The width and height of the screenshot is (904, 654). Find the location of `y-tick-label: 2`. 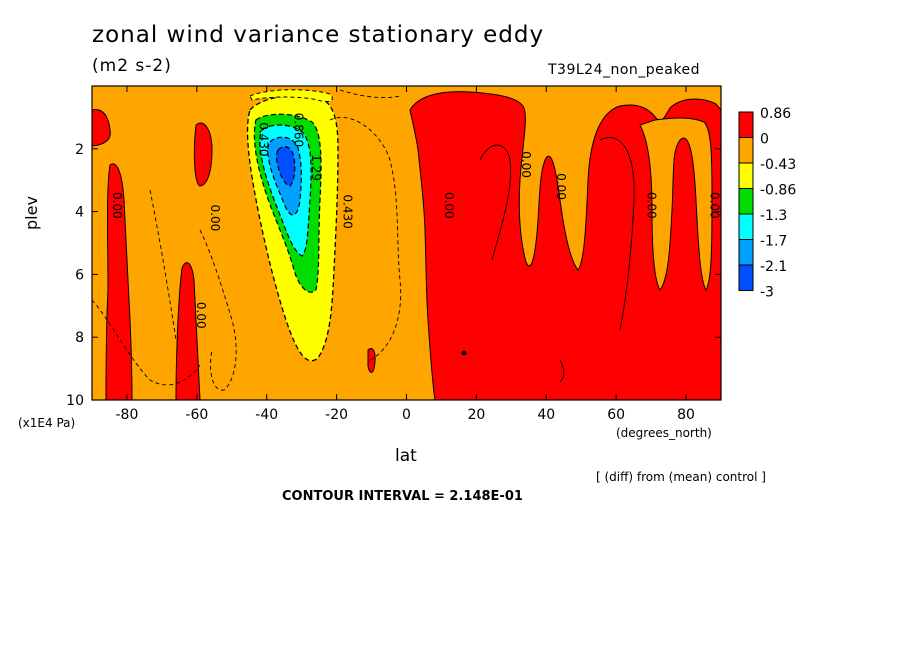

y-tick-label: 2 is located at coordinates (79, 150).